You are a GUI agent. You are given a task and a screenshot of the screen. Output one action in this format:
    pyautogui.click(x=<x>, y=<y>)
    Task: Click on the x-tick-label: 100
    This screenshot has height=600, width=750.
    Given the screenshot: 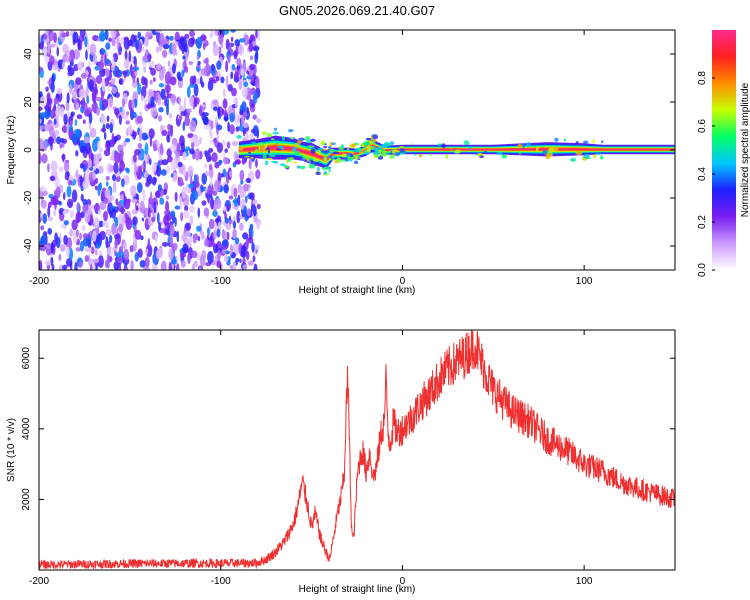 What is the action you would take?
    pyautogui.click(x=584, y=281)
    